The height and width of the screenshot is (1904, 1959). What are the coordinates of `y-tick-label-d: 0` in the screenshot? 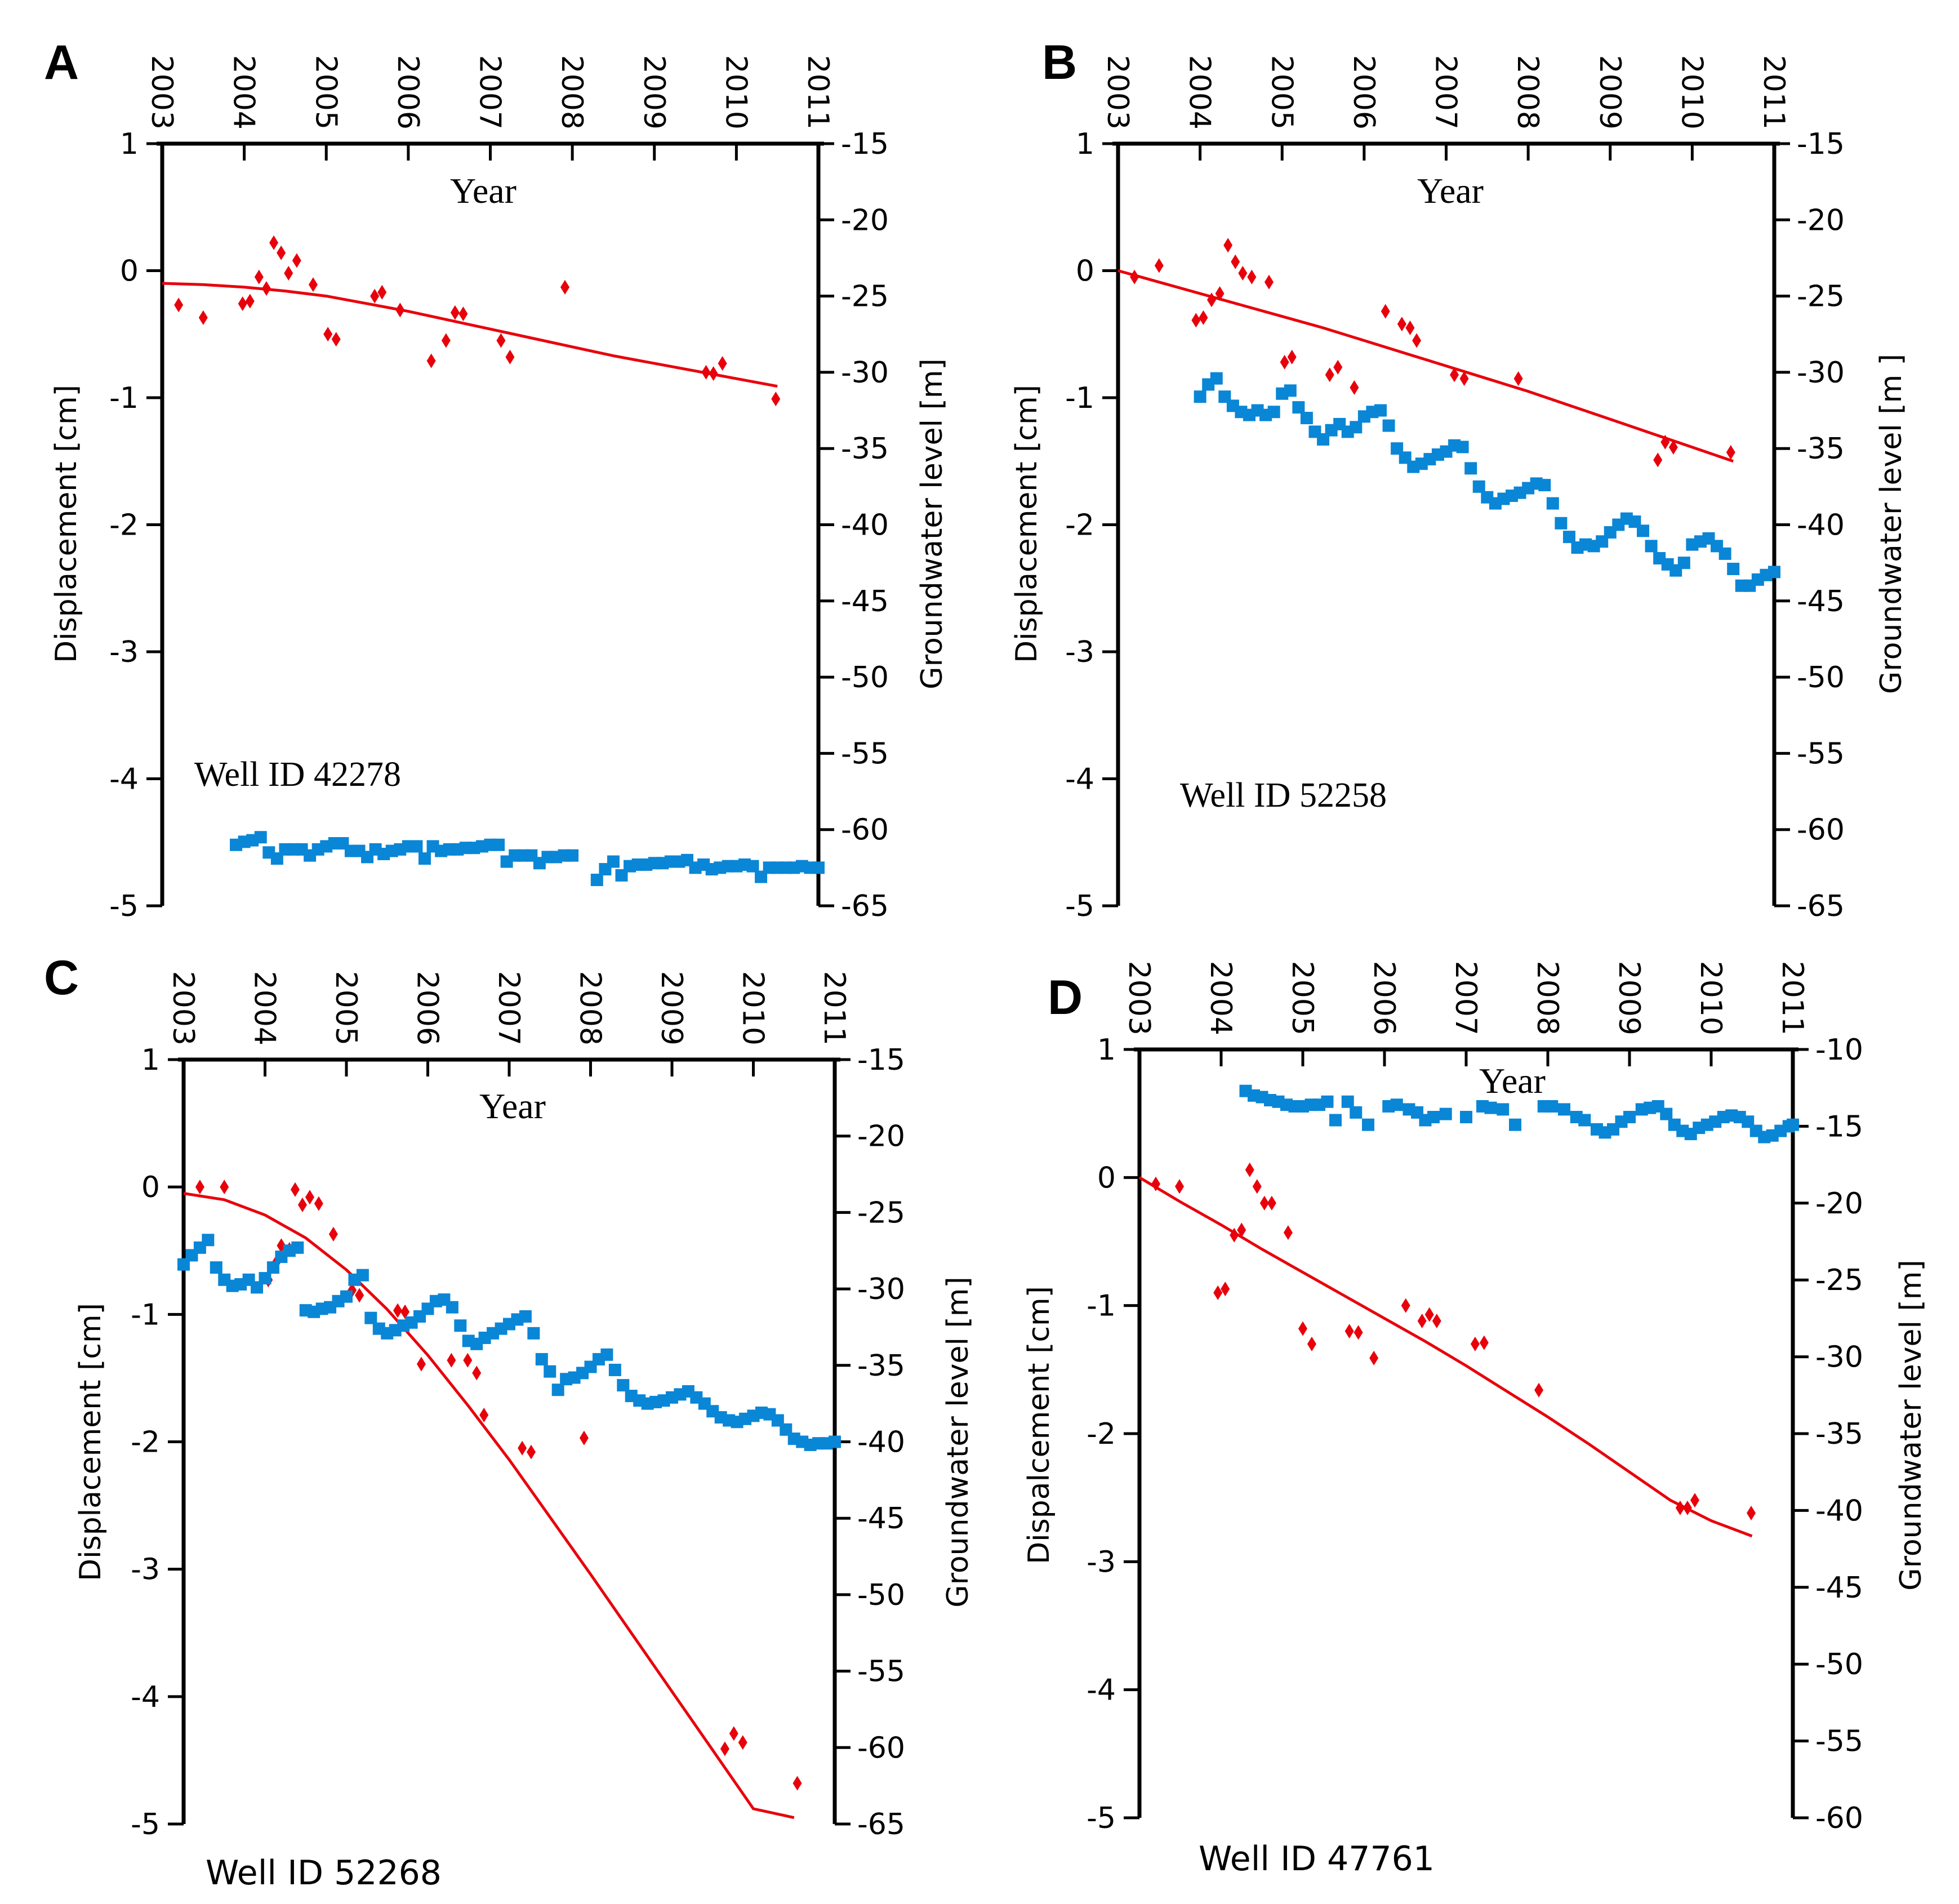 It's located at (1106, 1178).